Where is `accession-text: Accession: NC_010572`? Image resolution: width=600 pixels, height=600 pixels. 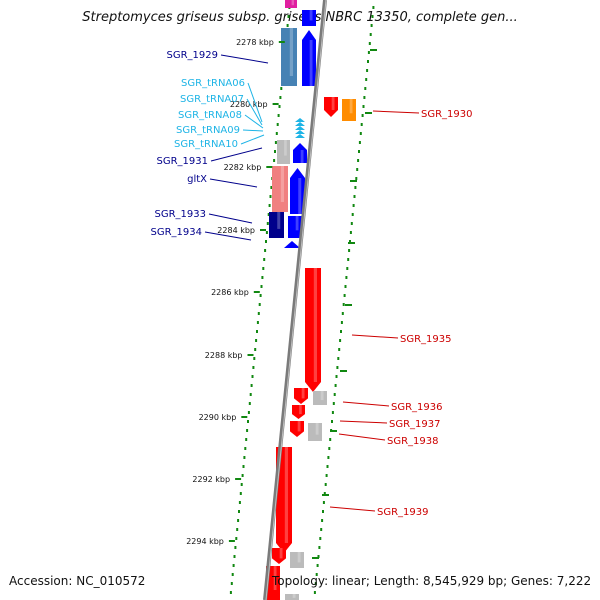
accession-text: Accession: NC_010572 is located at coordinates (77, 581).